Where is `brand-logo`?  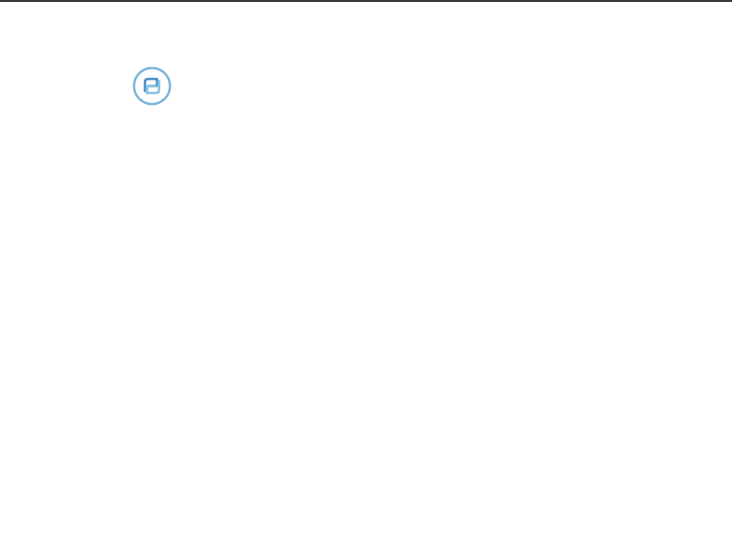
brand-logo is located at coordinates (227, 86).